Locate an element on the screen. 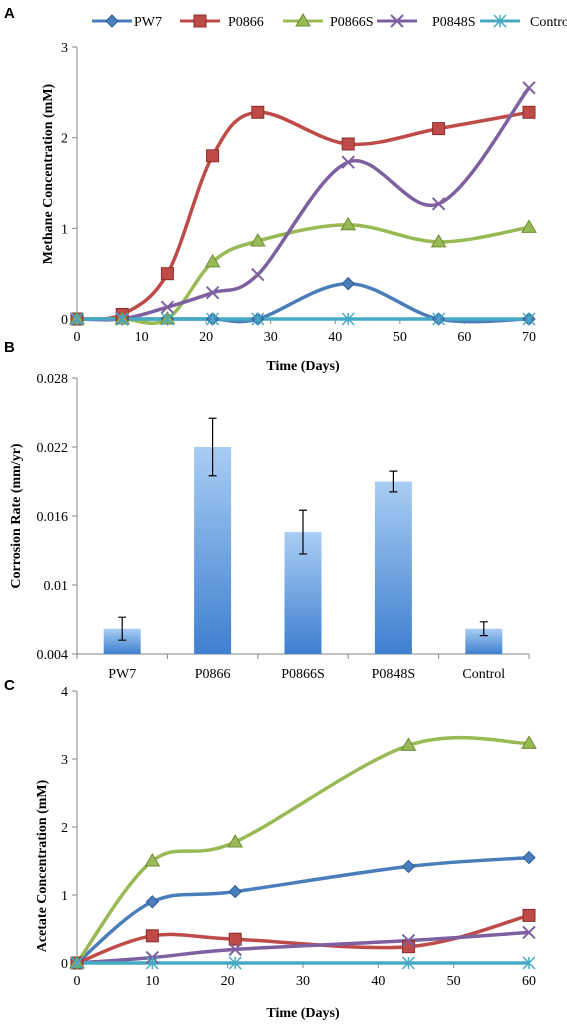 The image size is (567, 1027). legend-marker-control is located at coordinates (500, 21).